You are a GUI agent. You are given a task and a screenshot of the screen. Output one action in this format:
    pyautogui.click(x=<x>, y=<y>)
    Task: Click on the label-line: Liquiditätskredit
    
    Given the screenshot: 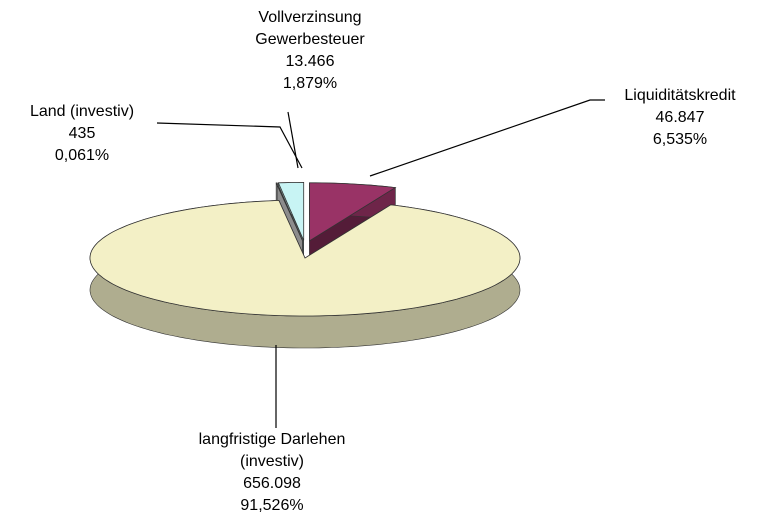 What is the action you would take?
    pyautogui.click(x=680, y=95)
    